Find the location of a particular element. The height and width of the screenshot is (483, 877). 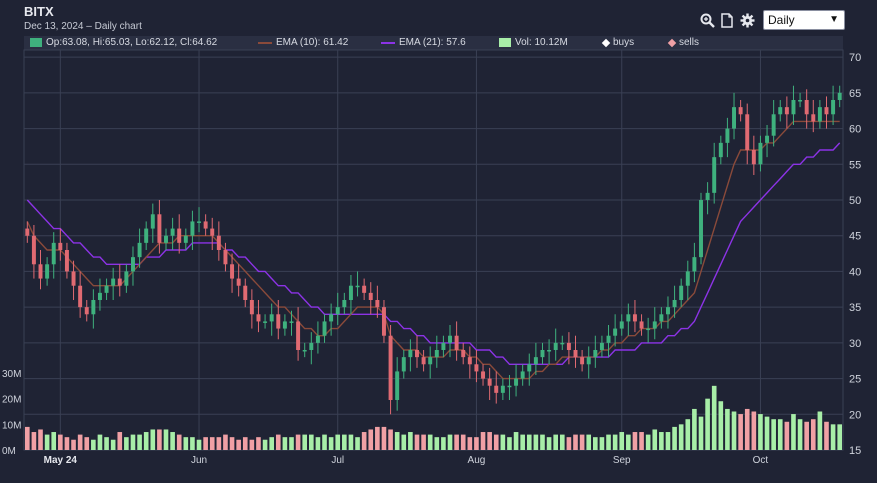

volume-tick-label: 30M is located at coordinates (11, 374).